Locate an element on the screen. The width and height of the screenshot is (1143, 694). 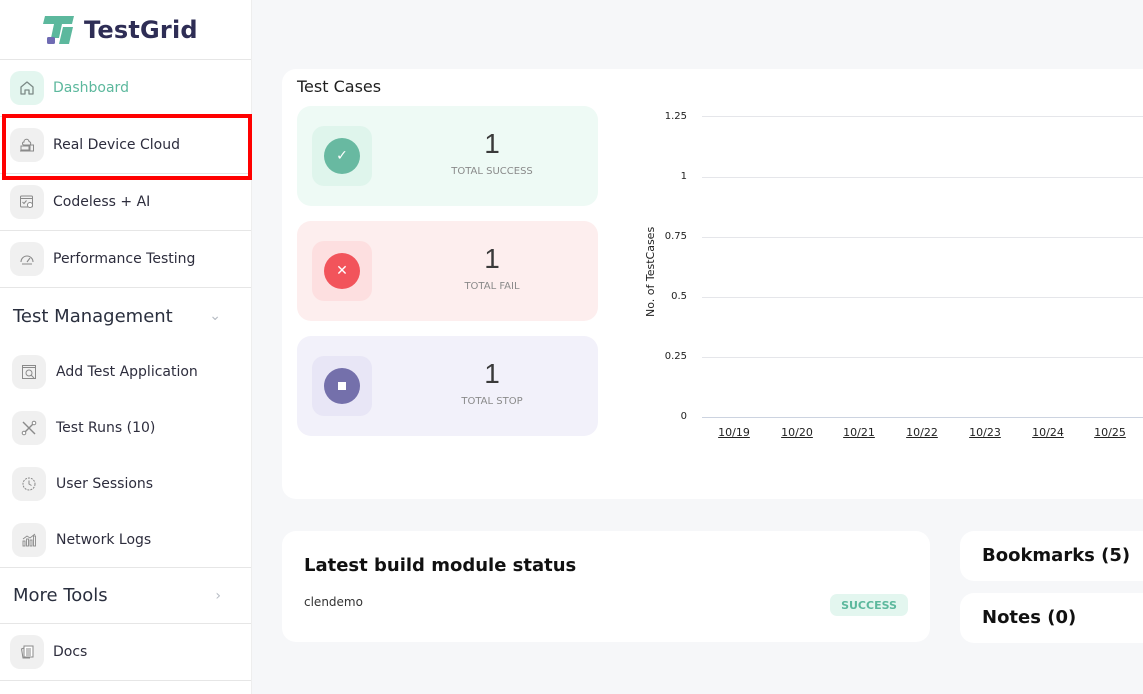
bar-chart-icon is located at coordinates (29, 539).